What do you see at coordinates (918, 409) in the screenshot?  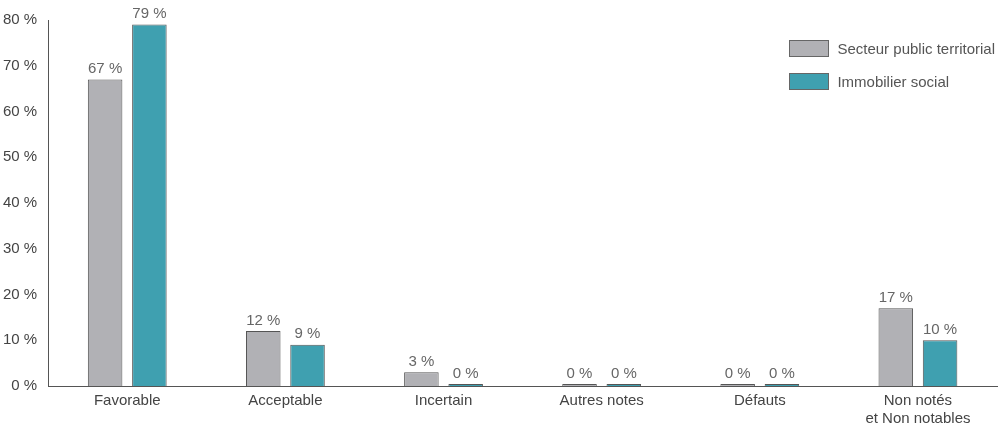 I see `x-tick-label: Non notés et Non notables` at bounding box center [918, 409].